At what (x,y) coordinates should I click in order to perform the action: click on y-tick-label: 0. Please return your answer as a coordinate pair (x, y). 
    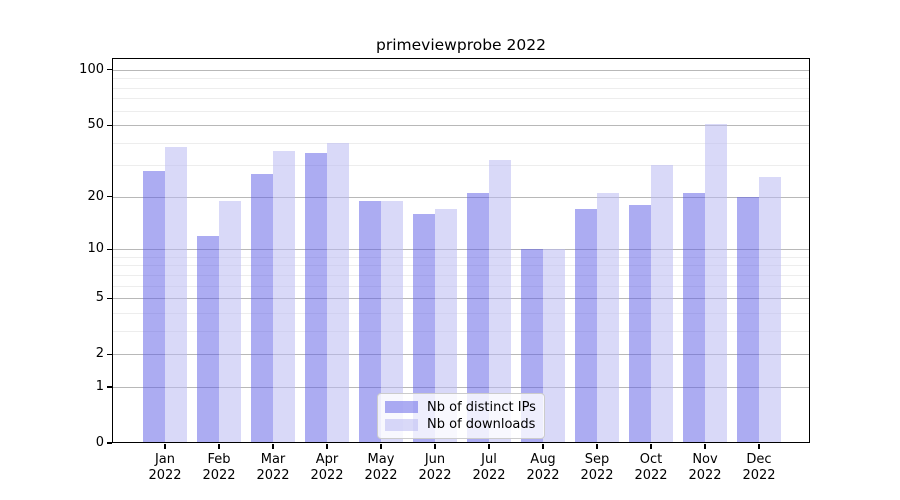
    Looking at the image, I should click on (99, 442).